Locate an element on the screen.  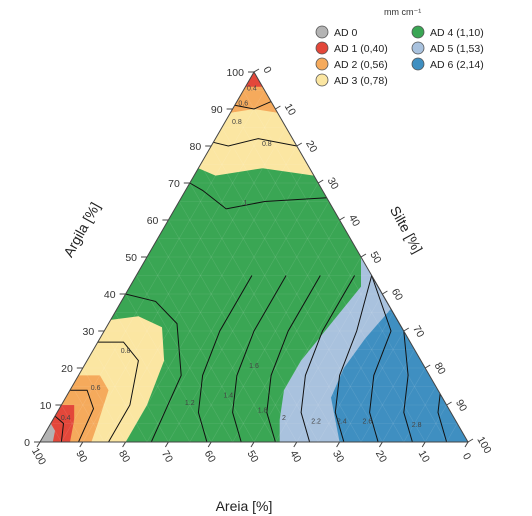
bottom-tick-label: 60 is located at coordinates (210, 456).